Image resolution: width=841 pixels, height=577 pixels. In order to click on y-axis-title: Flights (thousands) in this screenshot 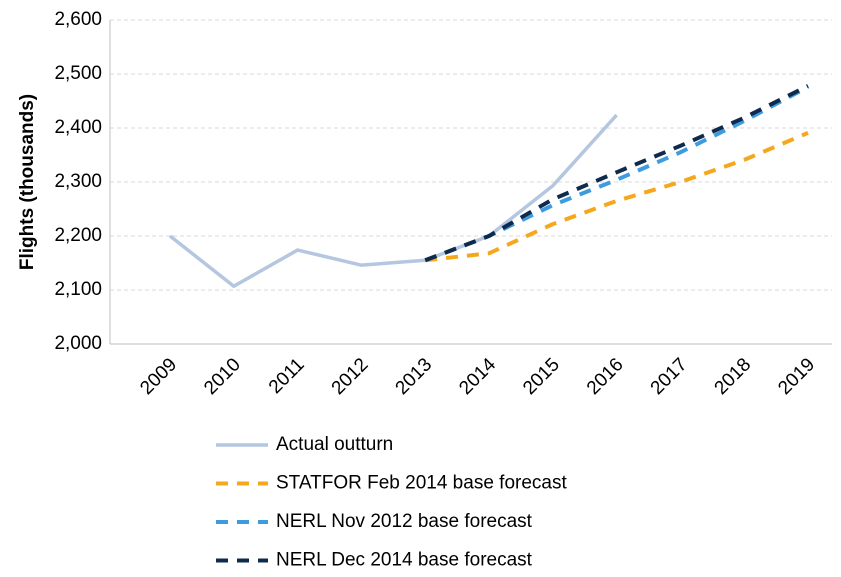, I will do `click(27, 182)`.